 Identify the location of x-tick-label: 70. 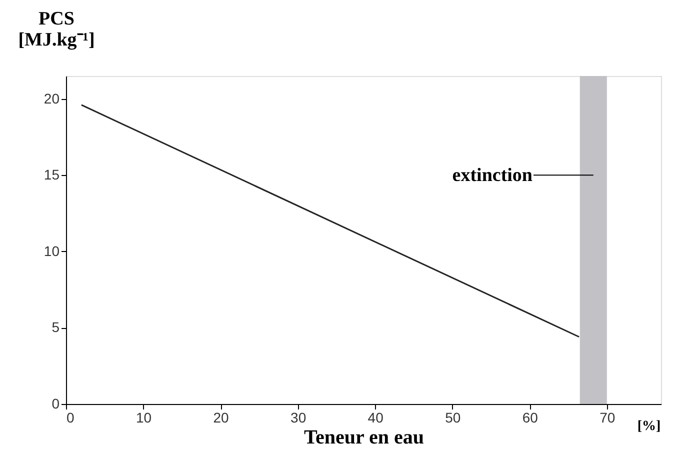
(608, 418).